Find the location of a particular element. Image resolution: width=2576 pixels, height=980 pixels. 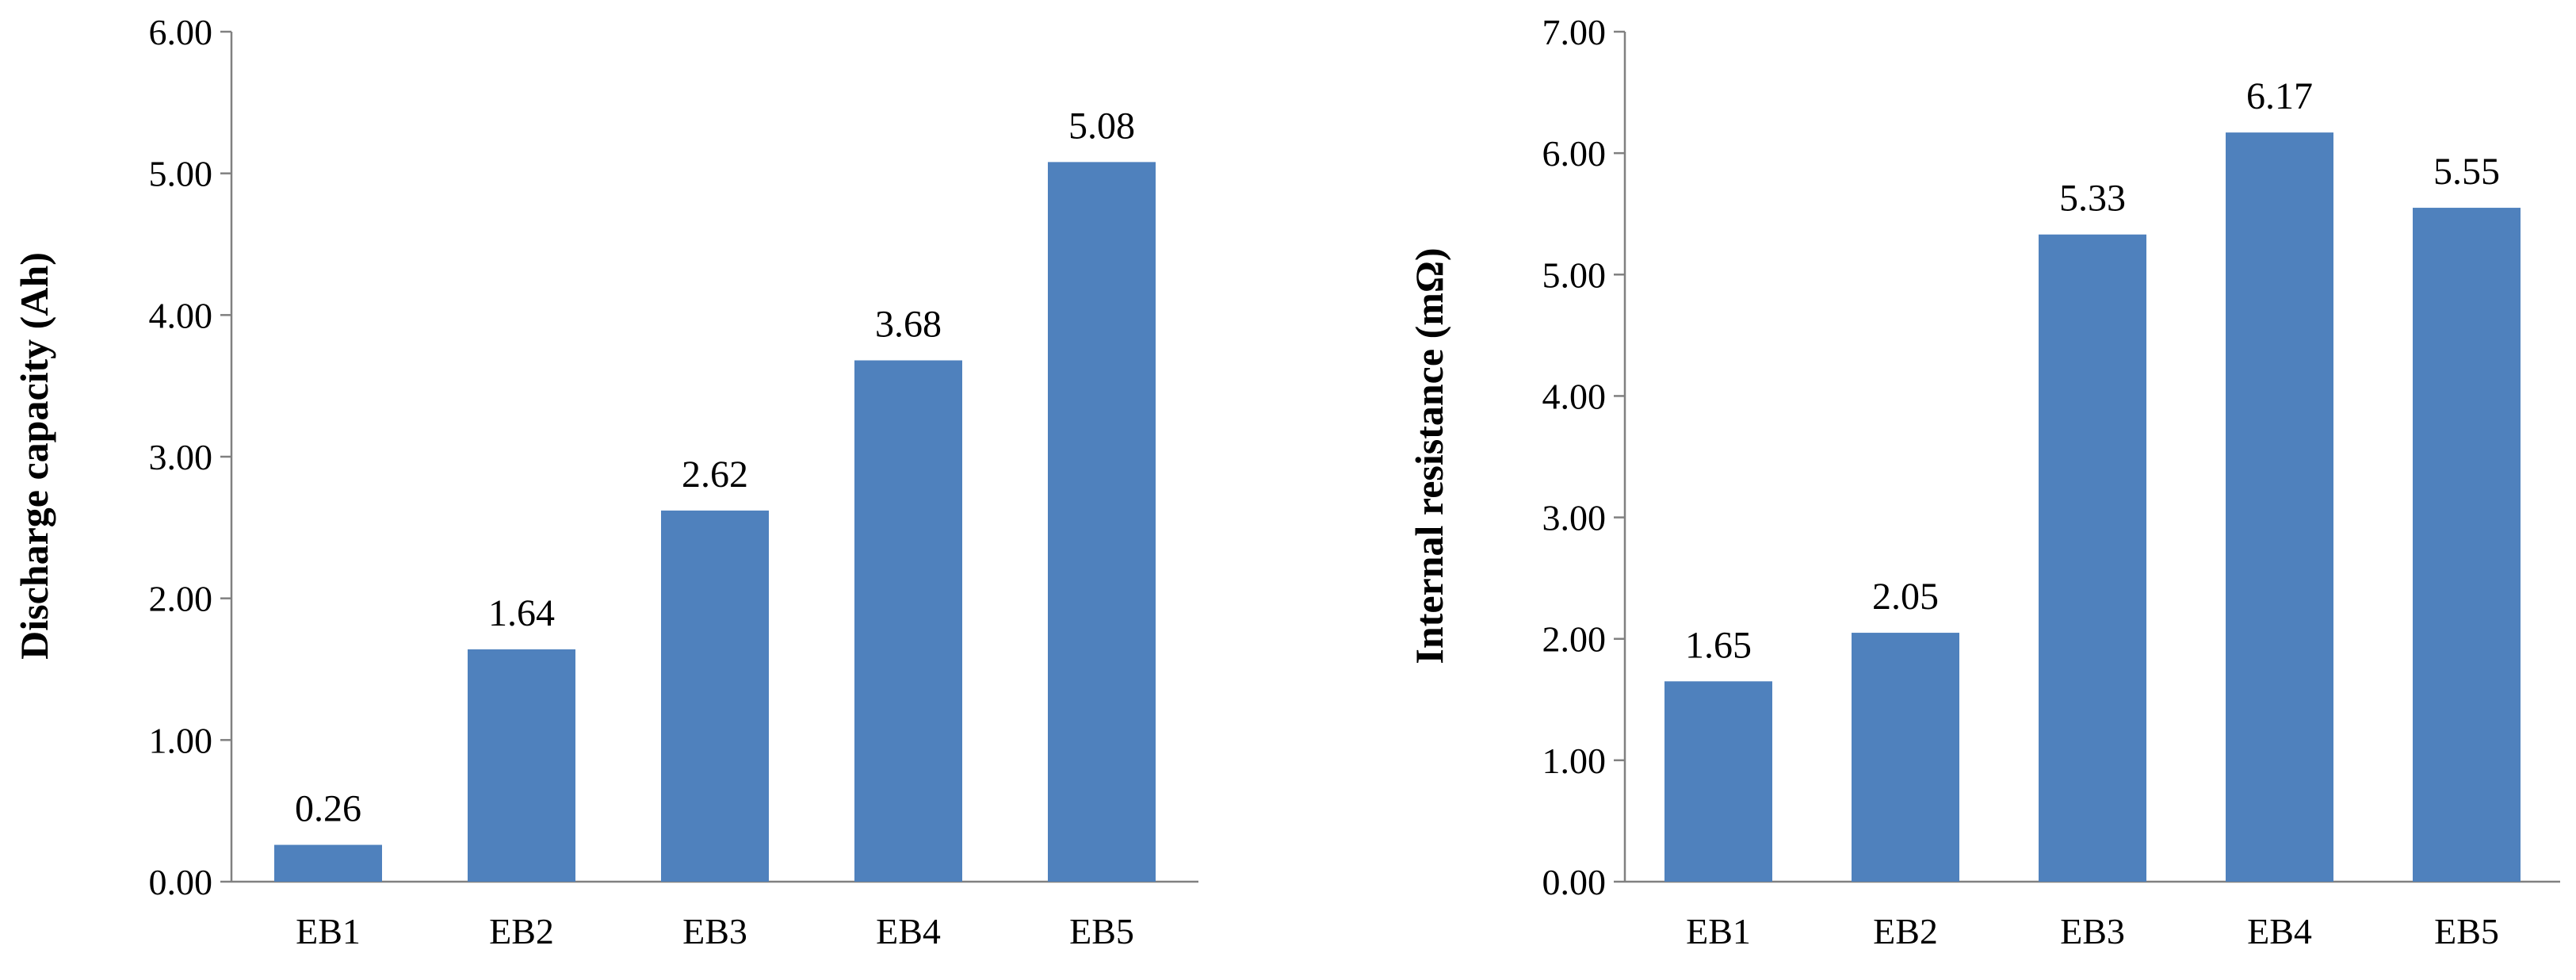

data-label: 6.17 is located at coordinates (2279, 96).